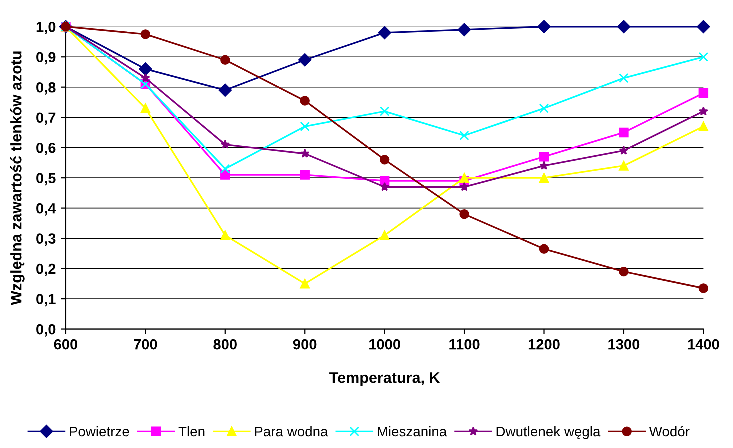 This screenshot has height=448, width=733. I want to click on legend-label: Tlen, so click(191, 431).